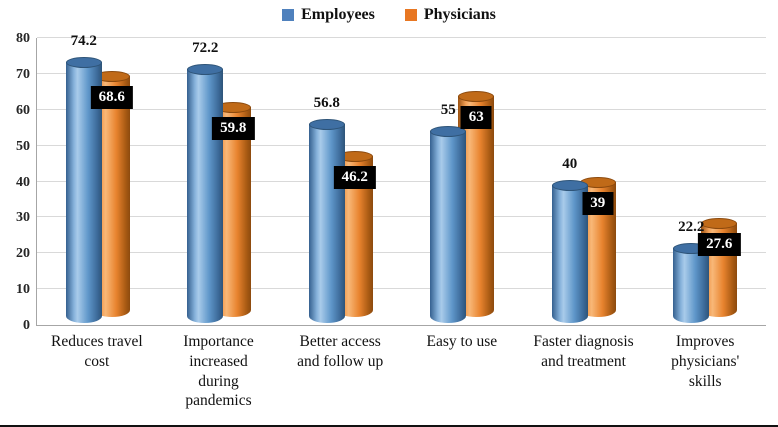  I want to click on bar-group-2: 72.2 59.8, so click(220, 181).